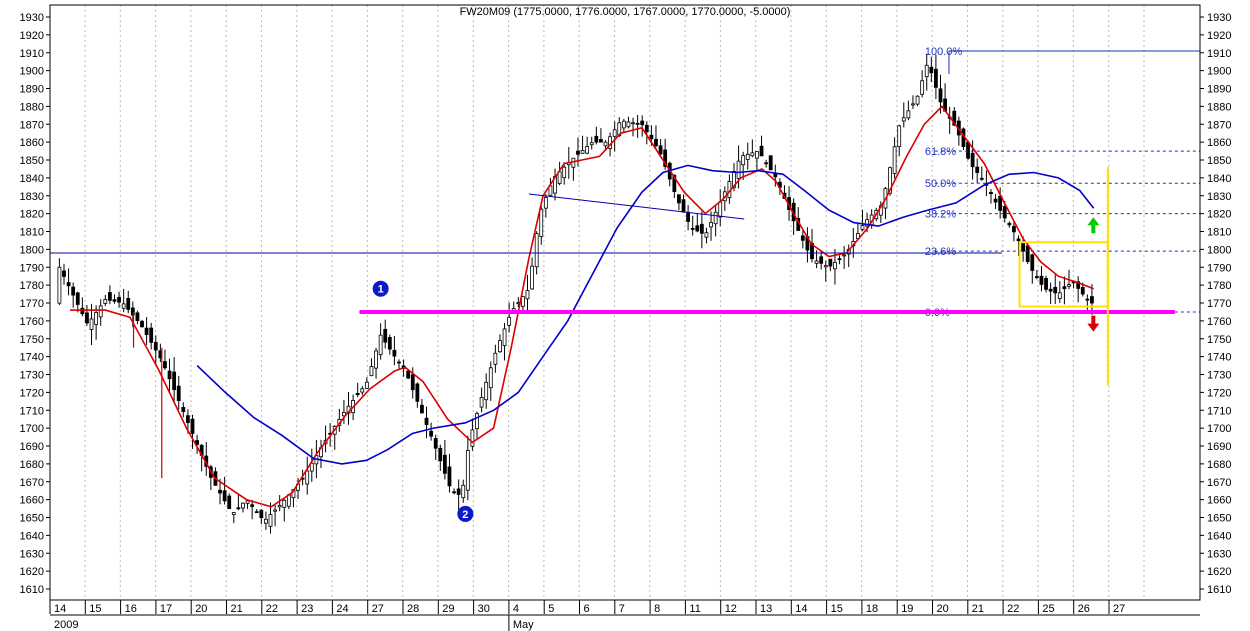  I want to click on y-tick-label-left: 1840, so click(32, 179).